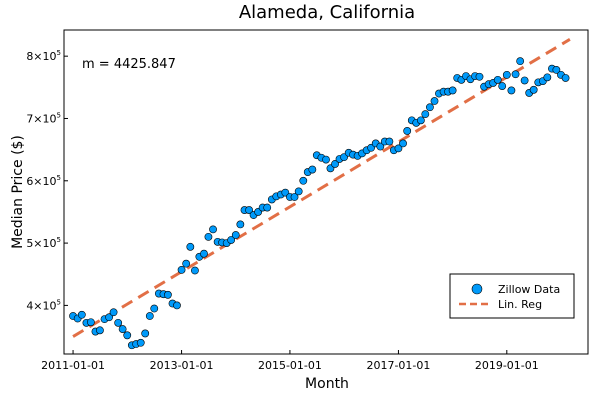  Describe the element at coordinates (507, 365) in the screenshot. I see `x-tick-label: 2019-01-01` at that location.